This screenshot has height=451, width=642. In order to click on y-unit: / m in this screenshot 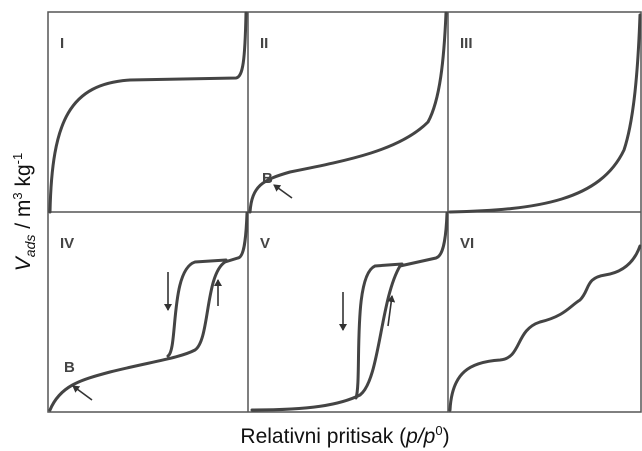, I will do `click(23, 217)`.